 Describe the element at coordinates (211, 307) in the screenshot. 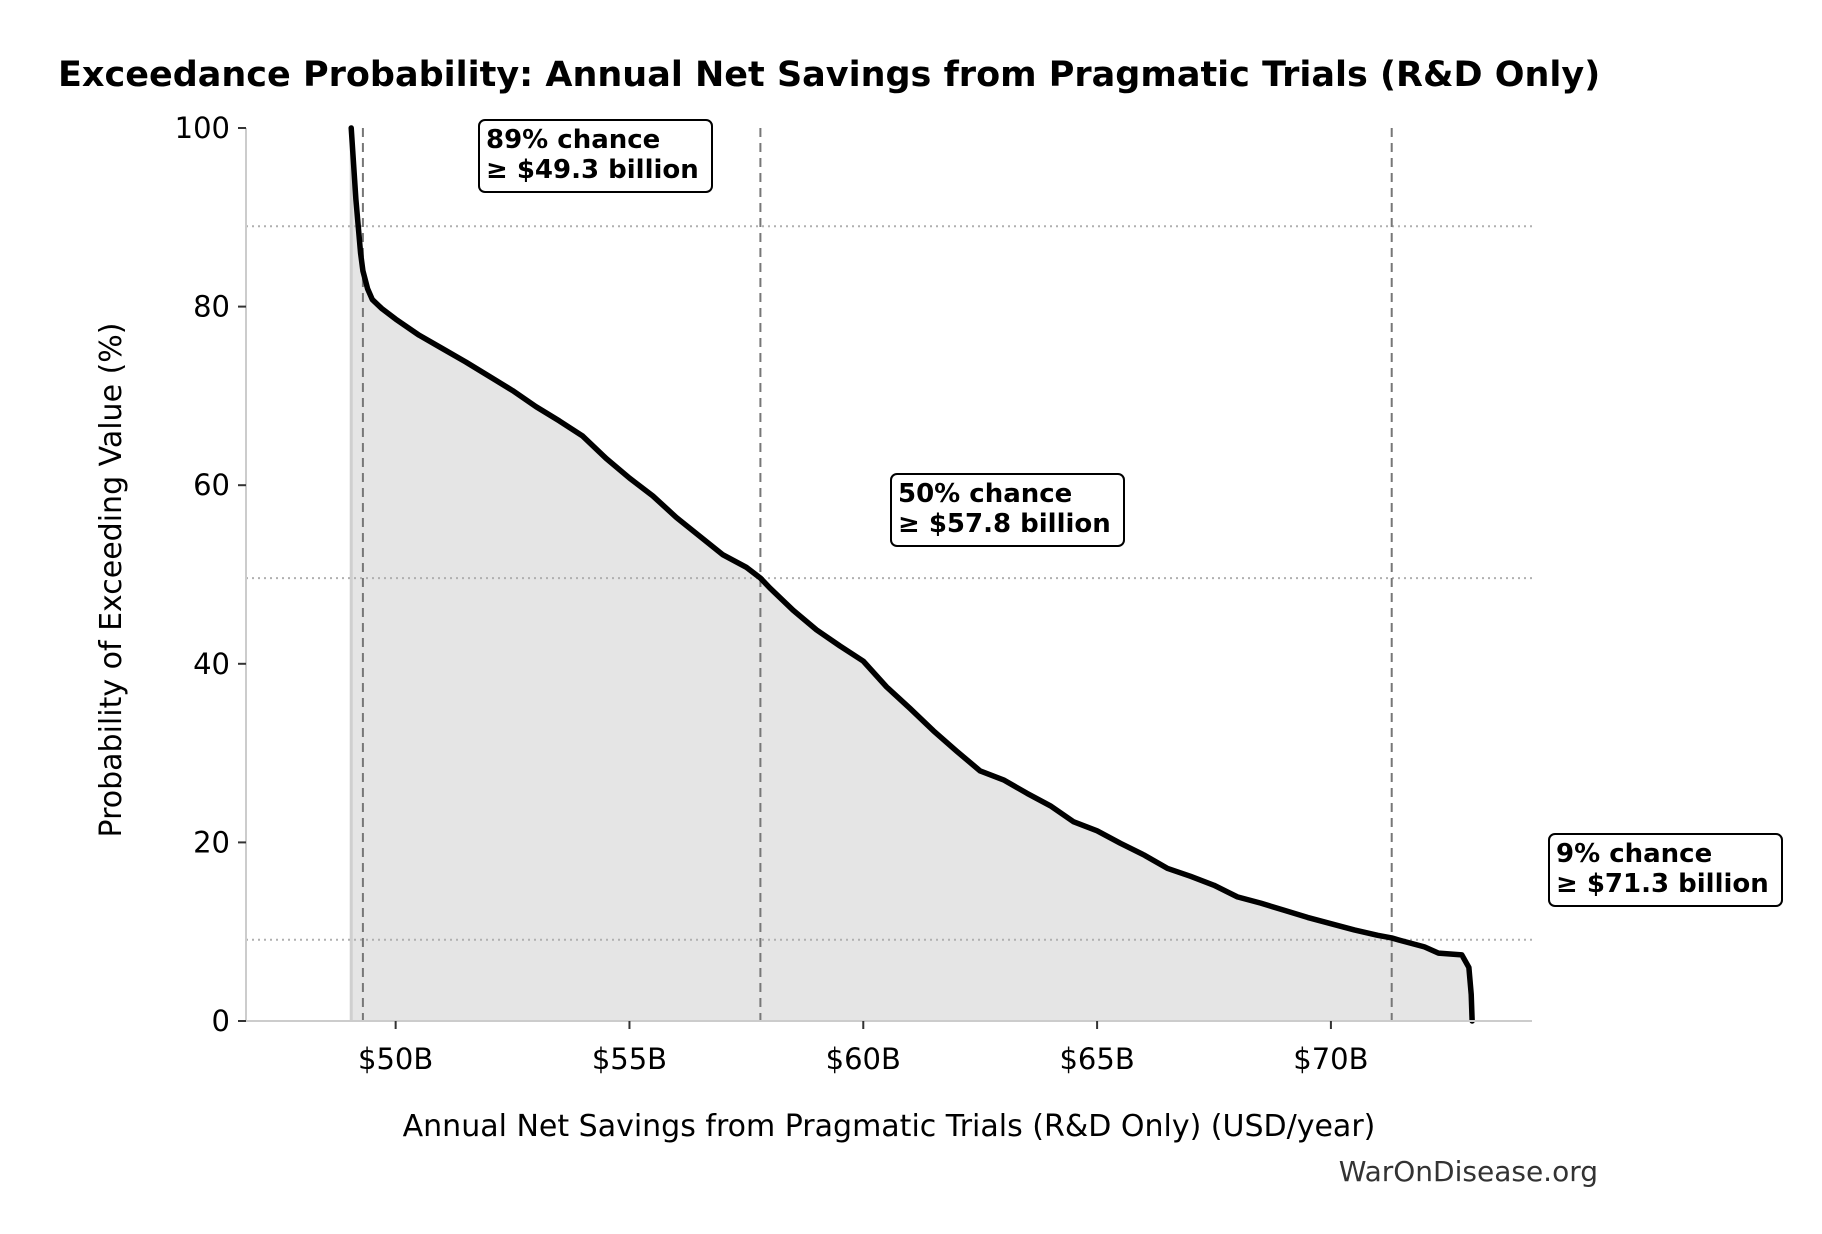

I see `y-tick-label: 80` at that location.